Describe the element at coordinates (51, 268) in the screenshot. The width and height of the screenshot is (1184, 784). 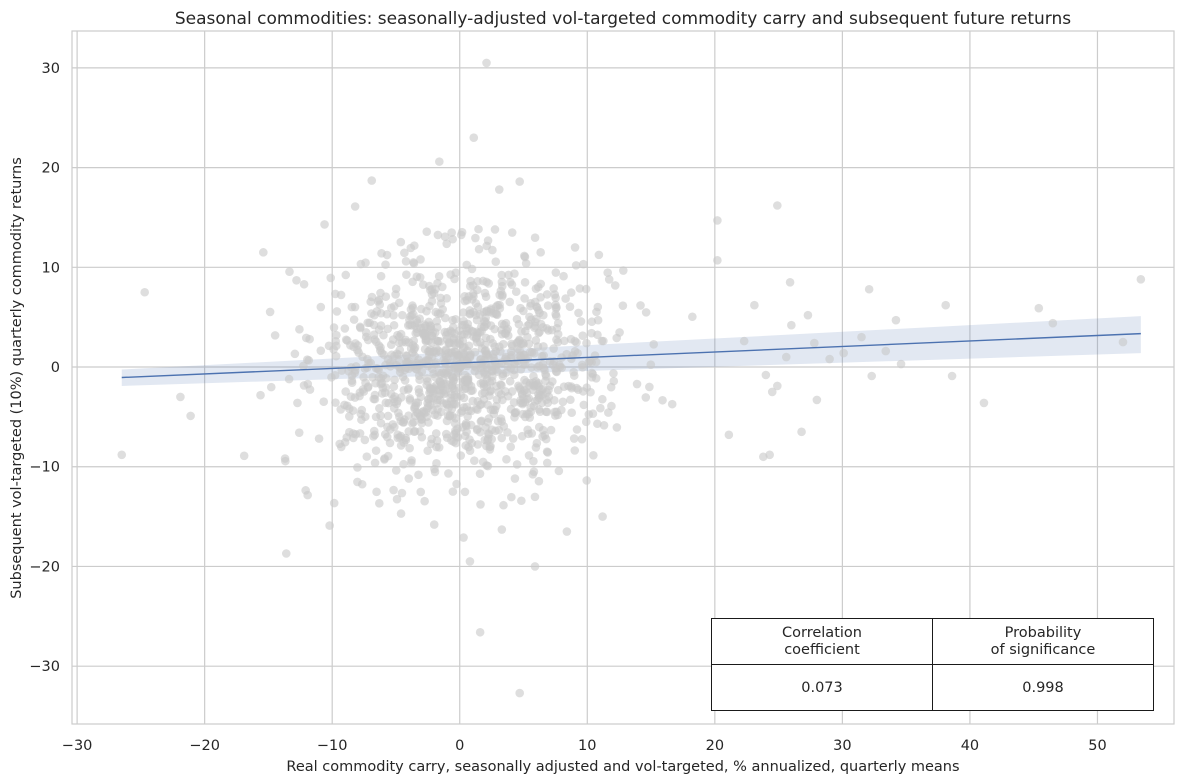
I see `y-tick-label: 10` at that location.